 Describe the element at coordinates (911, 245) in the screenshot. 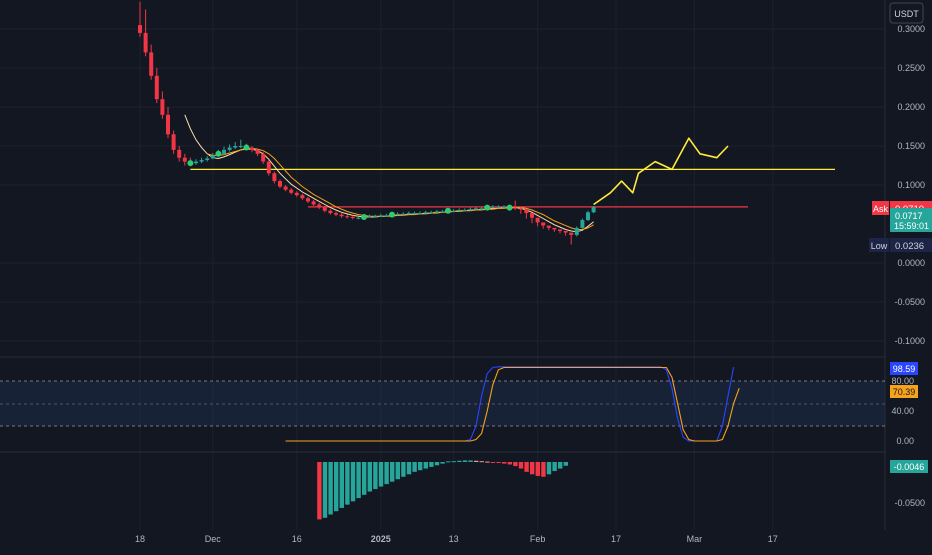

I see `low-value-box` at that location.